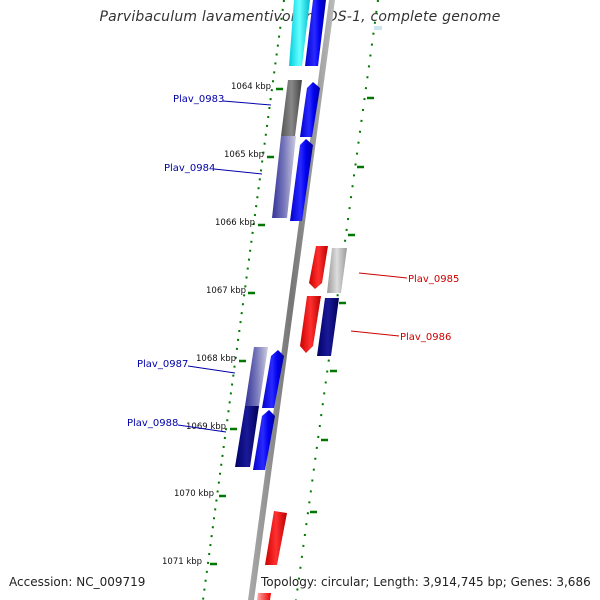 The image size is (600, 600). What do you see at coordinates (531, 582) in the screenshot?
I see `genes-label: Genes:` at bounding box center [531, 582].